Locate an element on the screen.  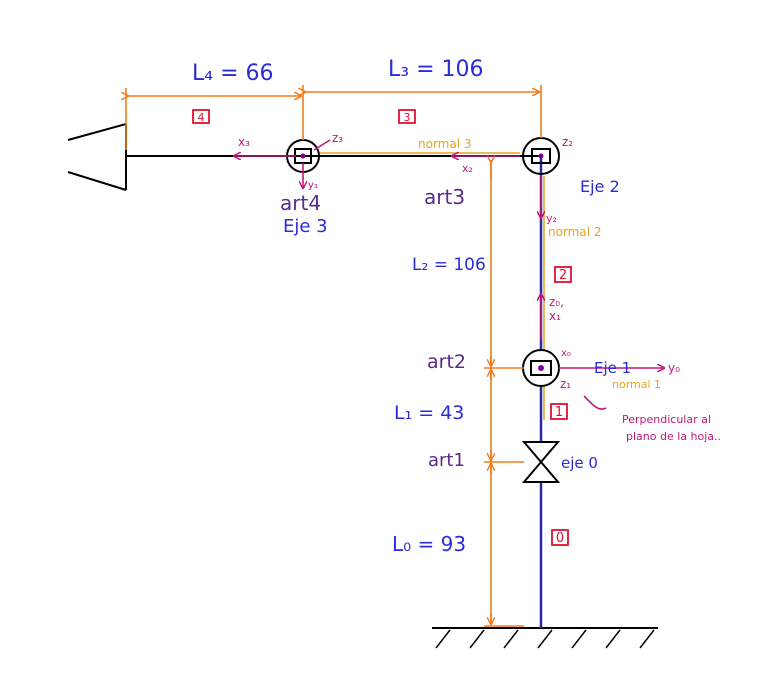
frame-label-z1: z₁ is located at coordinates (565, 384).